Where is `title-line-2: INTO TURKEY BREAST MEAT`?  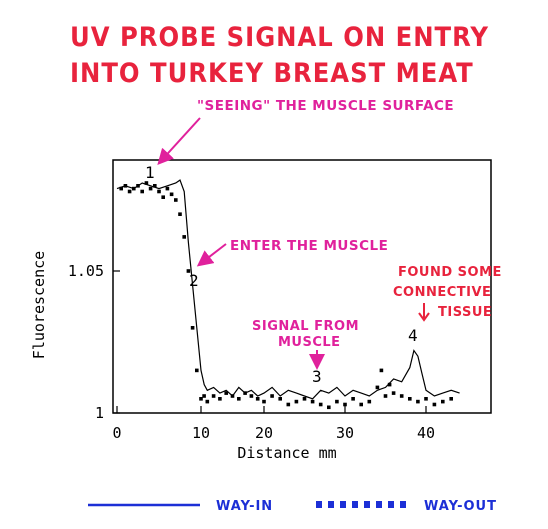
title-line-2: INTO TURKEY BREAST MEAT is located at coordinates (272, 73).